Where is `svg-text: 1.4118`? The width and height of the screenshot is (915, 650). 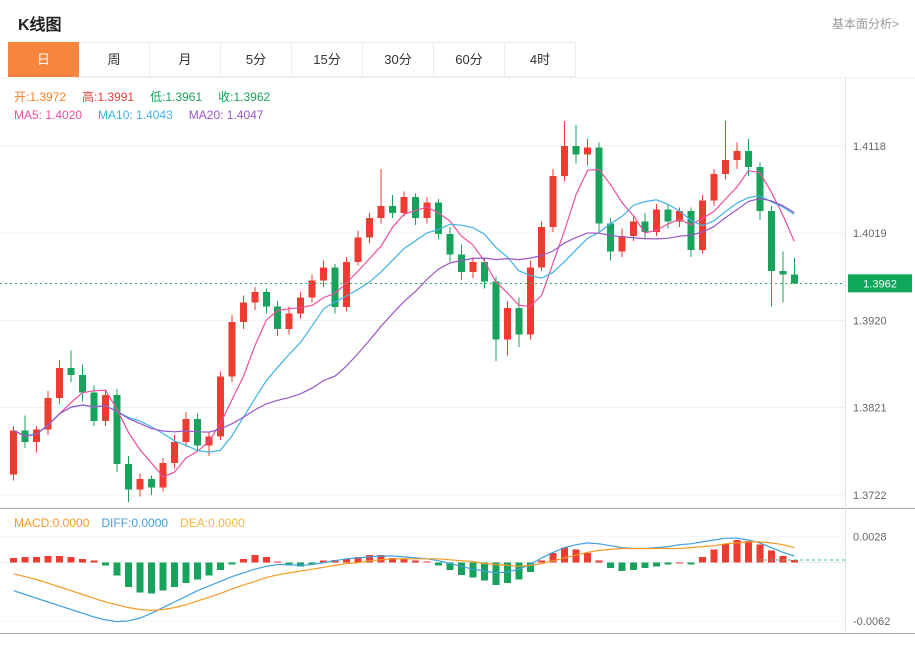
svg-text: 1.4118 is located at coordinates (869, 147).